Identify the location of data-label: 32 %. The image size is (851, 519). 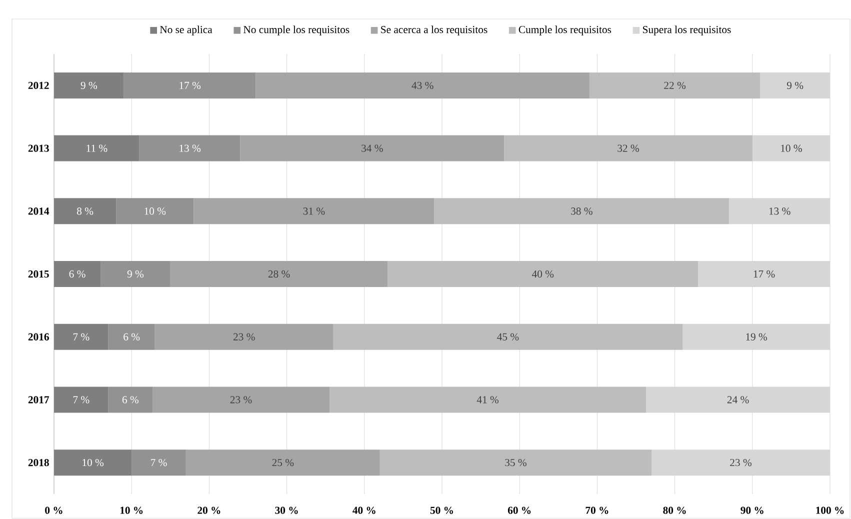
(628, 148).